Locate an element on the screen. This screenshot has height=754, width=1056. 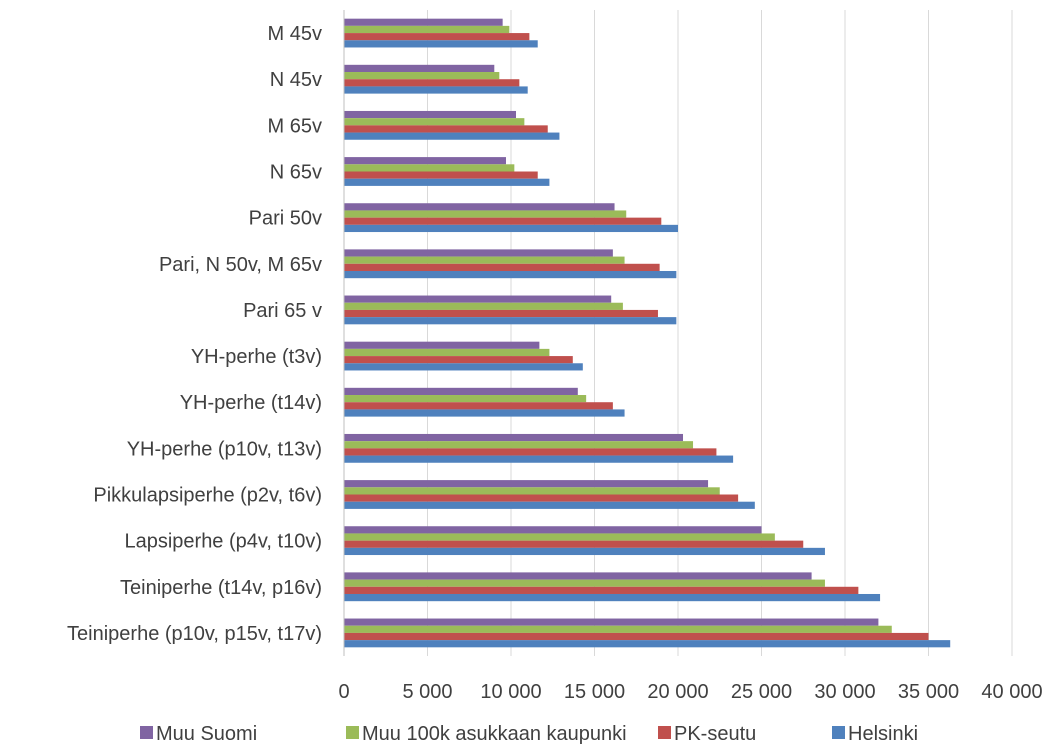
x-tick-label: 15 000 is located at coordinates (594, 692).